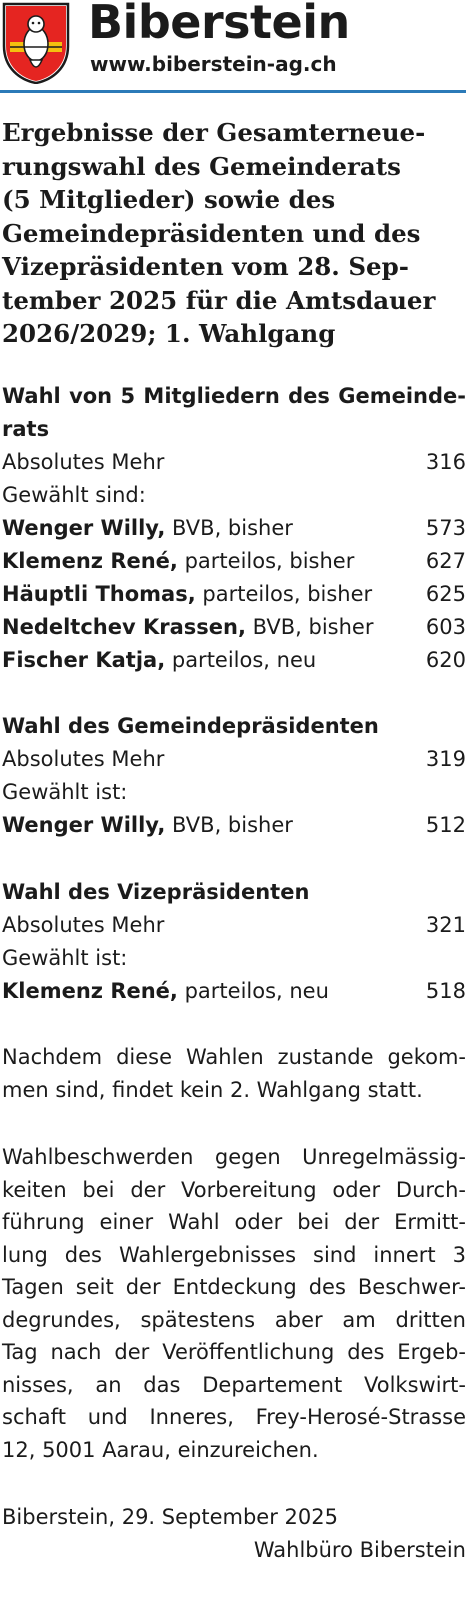 The image size is (476, 1598). I want to click on issuing-office: Wahlbüro Biberstein, so click(359, 1549).